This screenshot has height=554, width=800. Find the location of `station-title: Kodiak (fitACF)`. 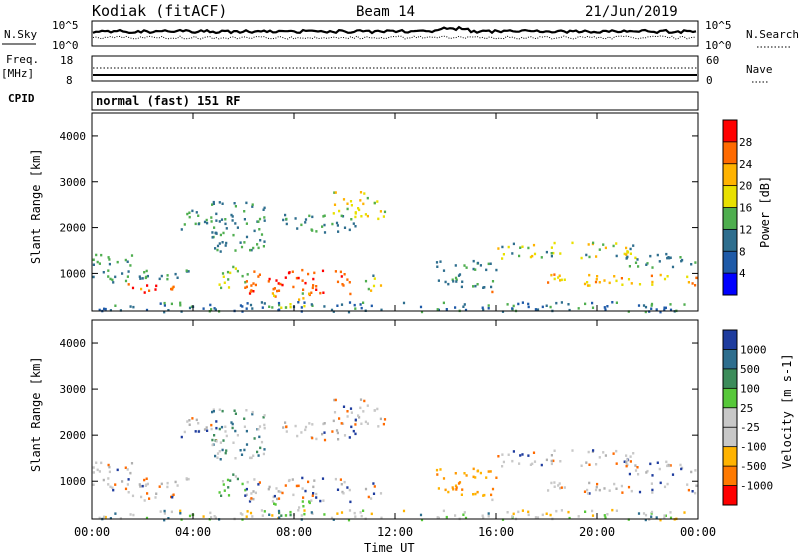

station-title: Kodiak (fitACF) is located at coordinates (159, 11).